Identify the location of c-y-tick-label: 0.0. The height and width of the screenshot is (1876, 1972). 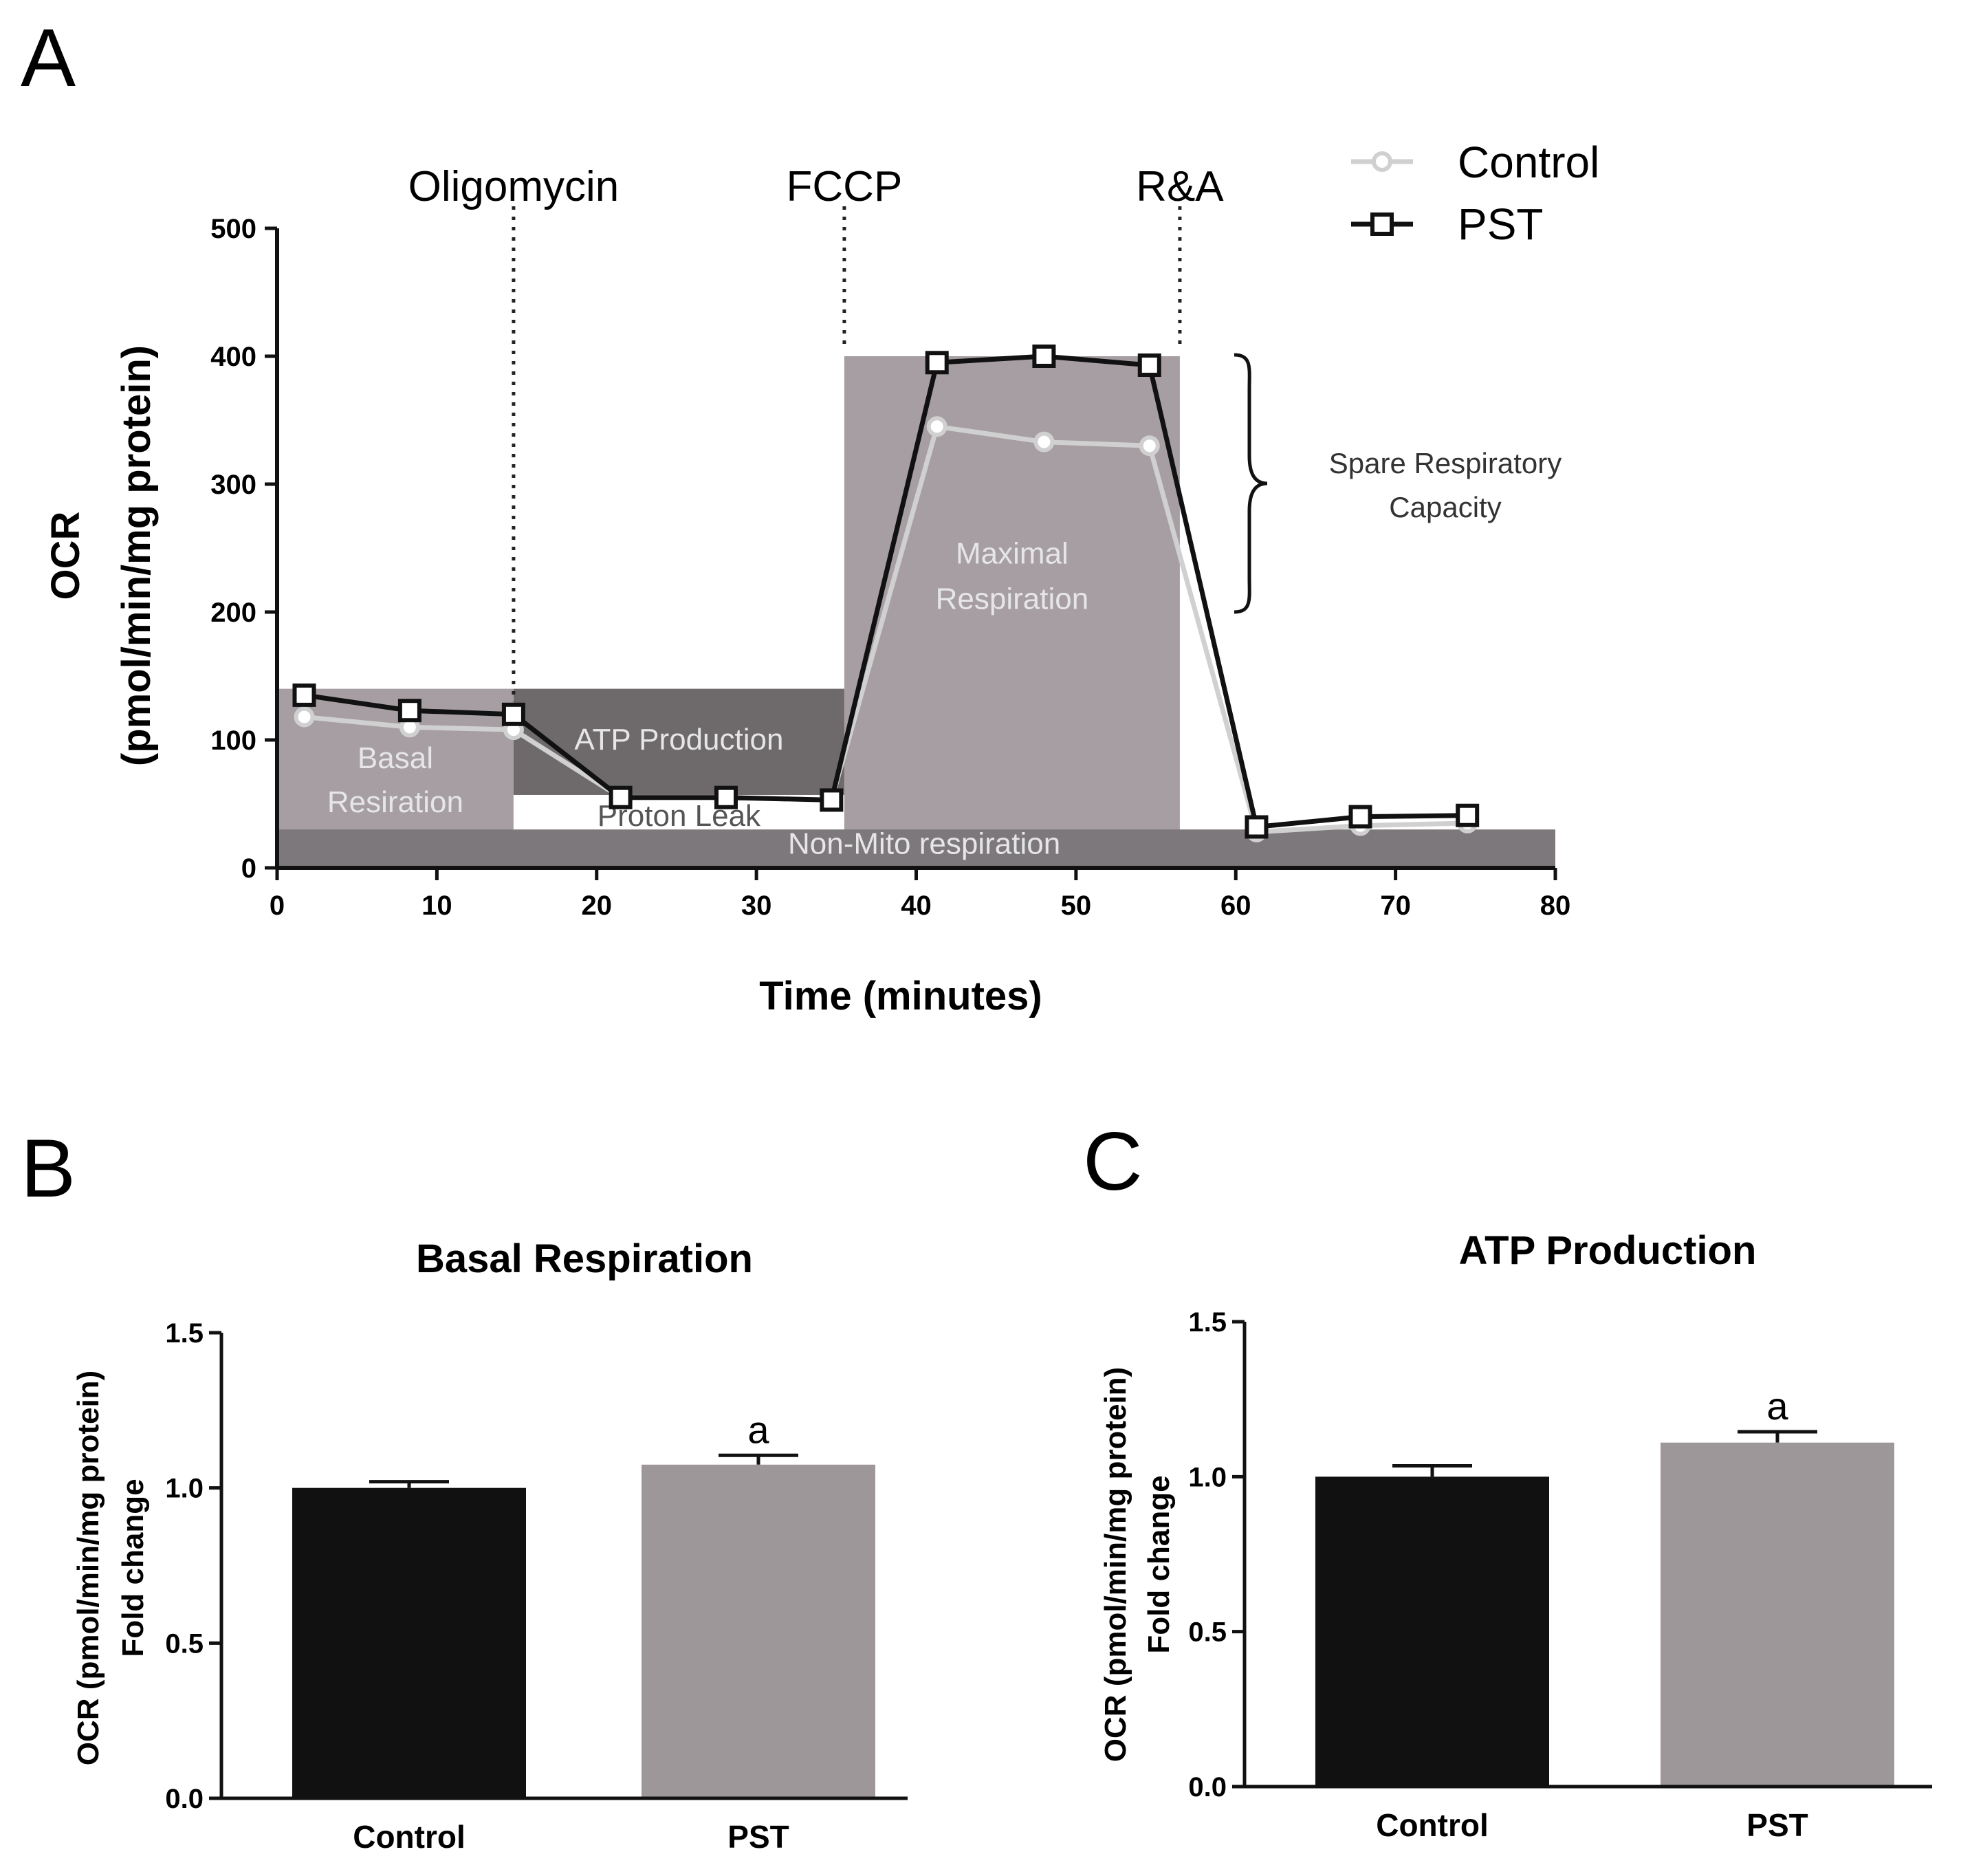
(1207, 1787).